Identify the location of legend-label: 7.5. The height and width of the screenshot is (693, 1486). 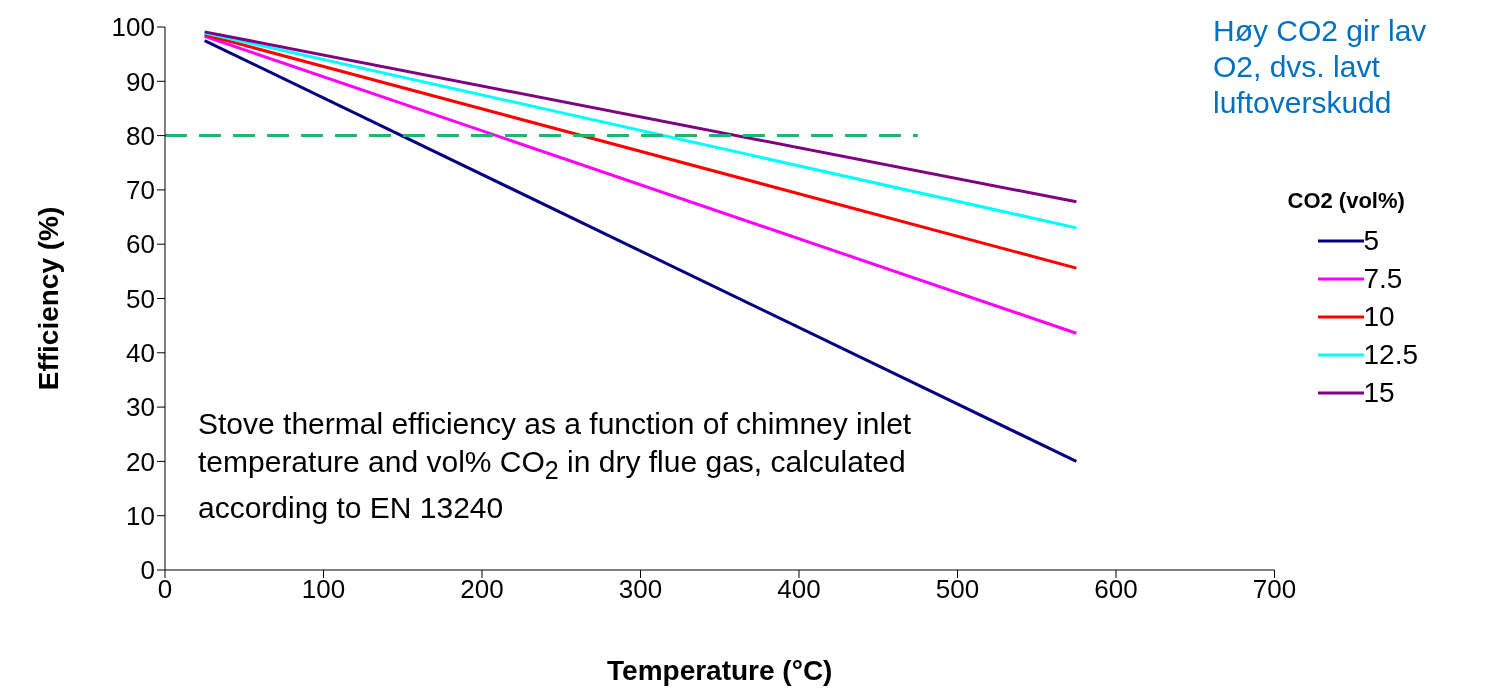
(1383, 279).